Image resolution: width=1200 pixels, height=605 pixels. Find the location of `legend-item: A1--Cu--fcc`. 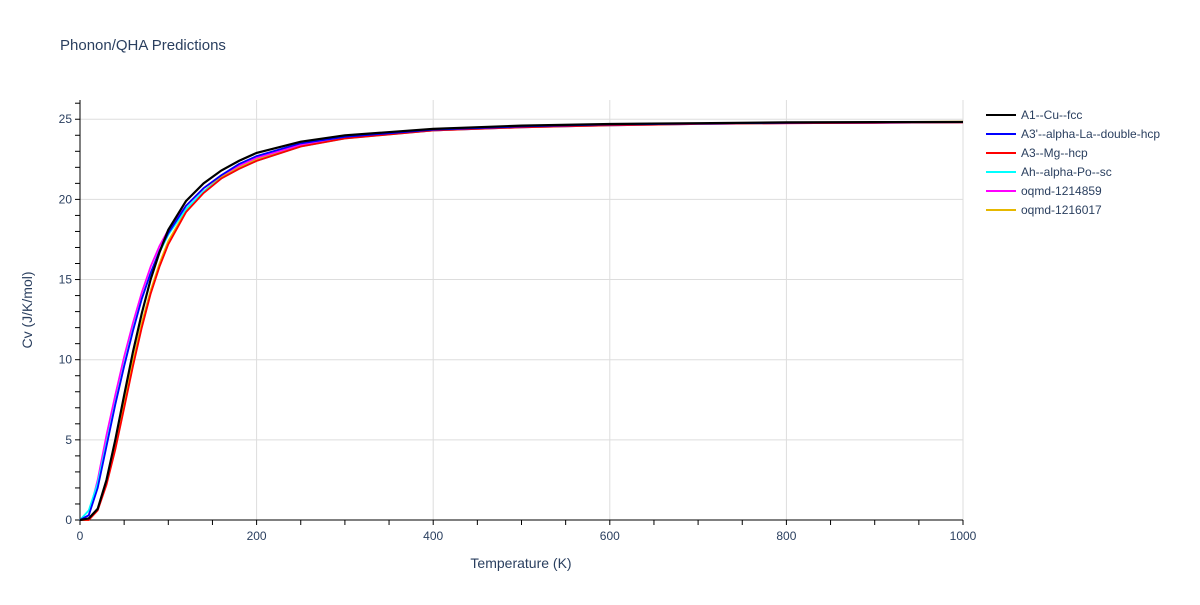

legend-item: A1--Cu--fcc is located at coordinates (1034, 115).